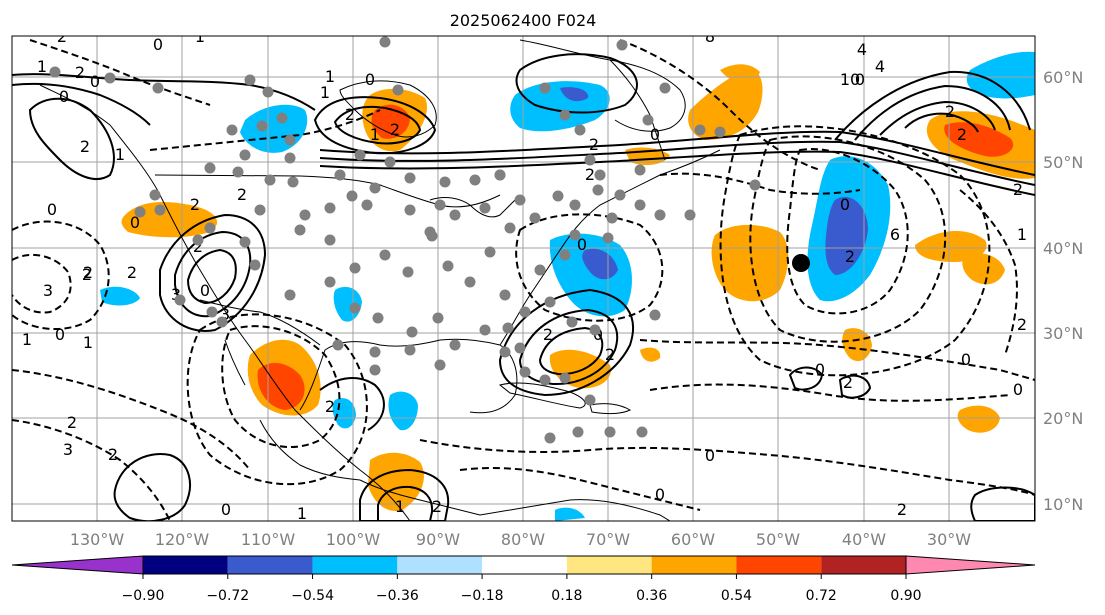 This screenshot has width=1105, height=615. I want to click on contour-label: 3, so click(176, 294).